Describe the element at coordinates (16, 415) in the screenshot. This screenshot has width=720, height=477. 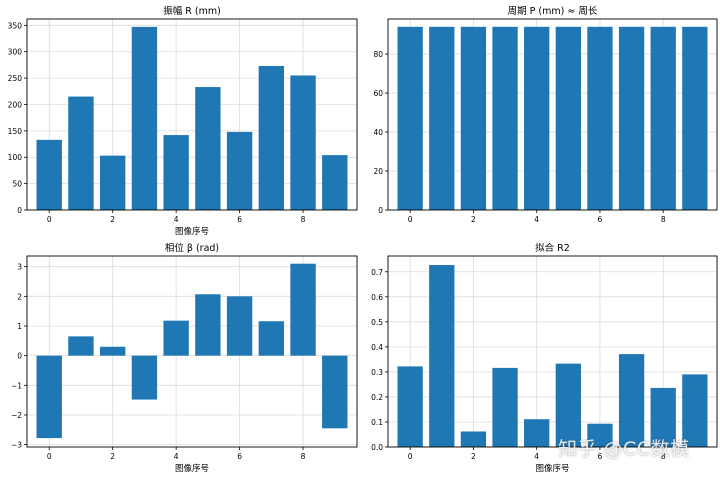
I see `y-tick-label: −2` at that location.